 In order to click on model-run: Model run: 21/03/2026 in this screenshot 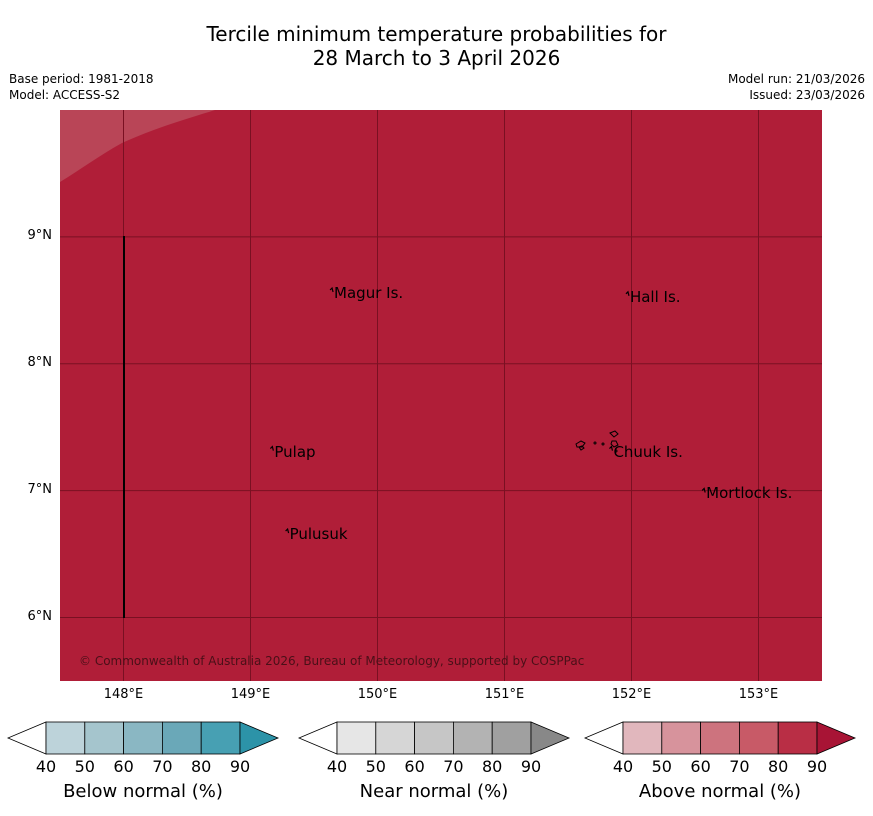, I will do `click(796, 79)`.